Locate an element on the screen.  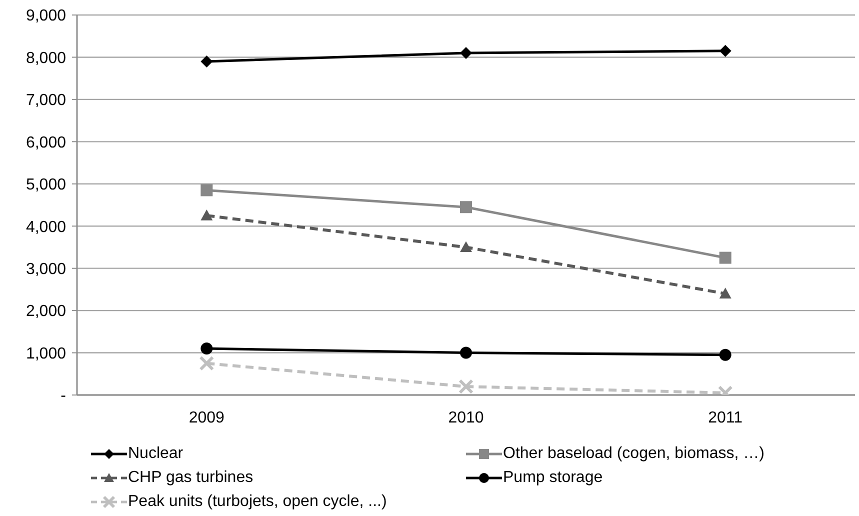
legend-label: Other baseload (cogen, biomass, …) is located at coordinates (633, 453).